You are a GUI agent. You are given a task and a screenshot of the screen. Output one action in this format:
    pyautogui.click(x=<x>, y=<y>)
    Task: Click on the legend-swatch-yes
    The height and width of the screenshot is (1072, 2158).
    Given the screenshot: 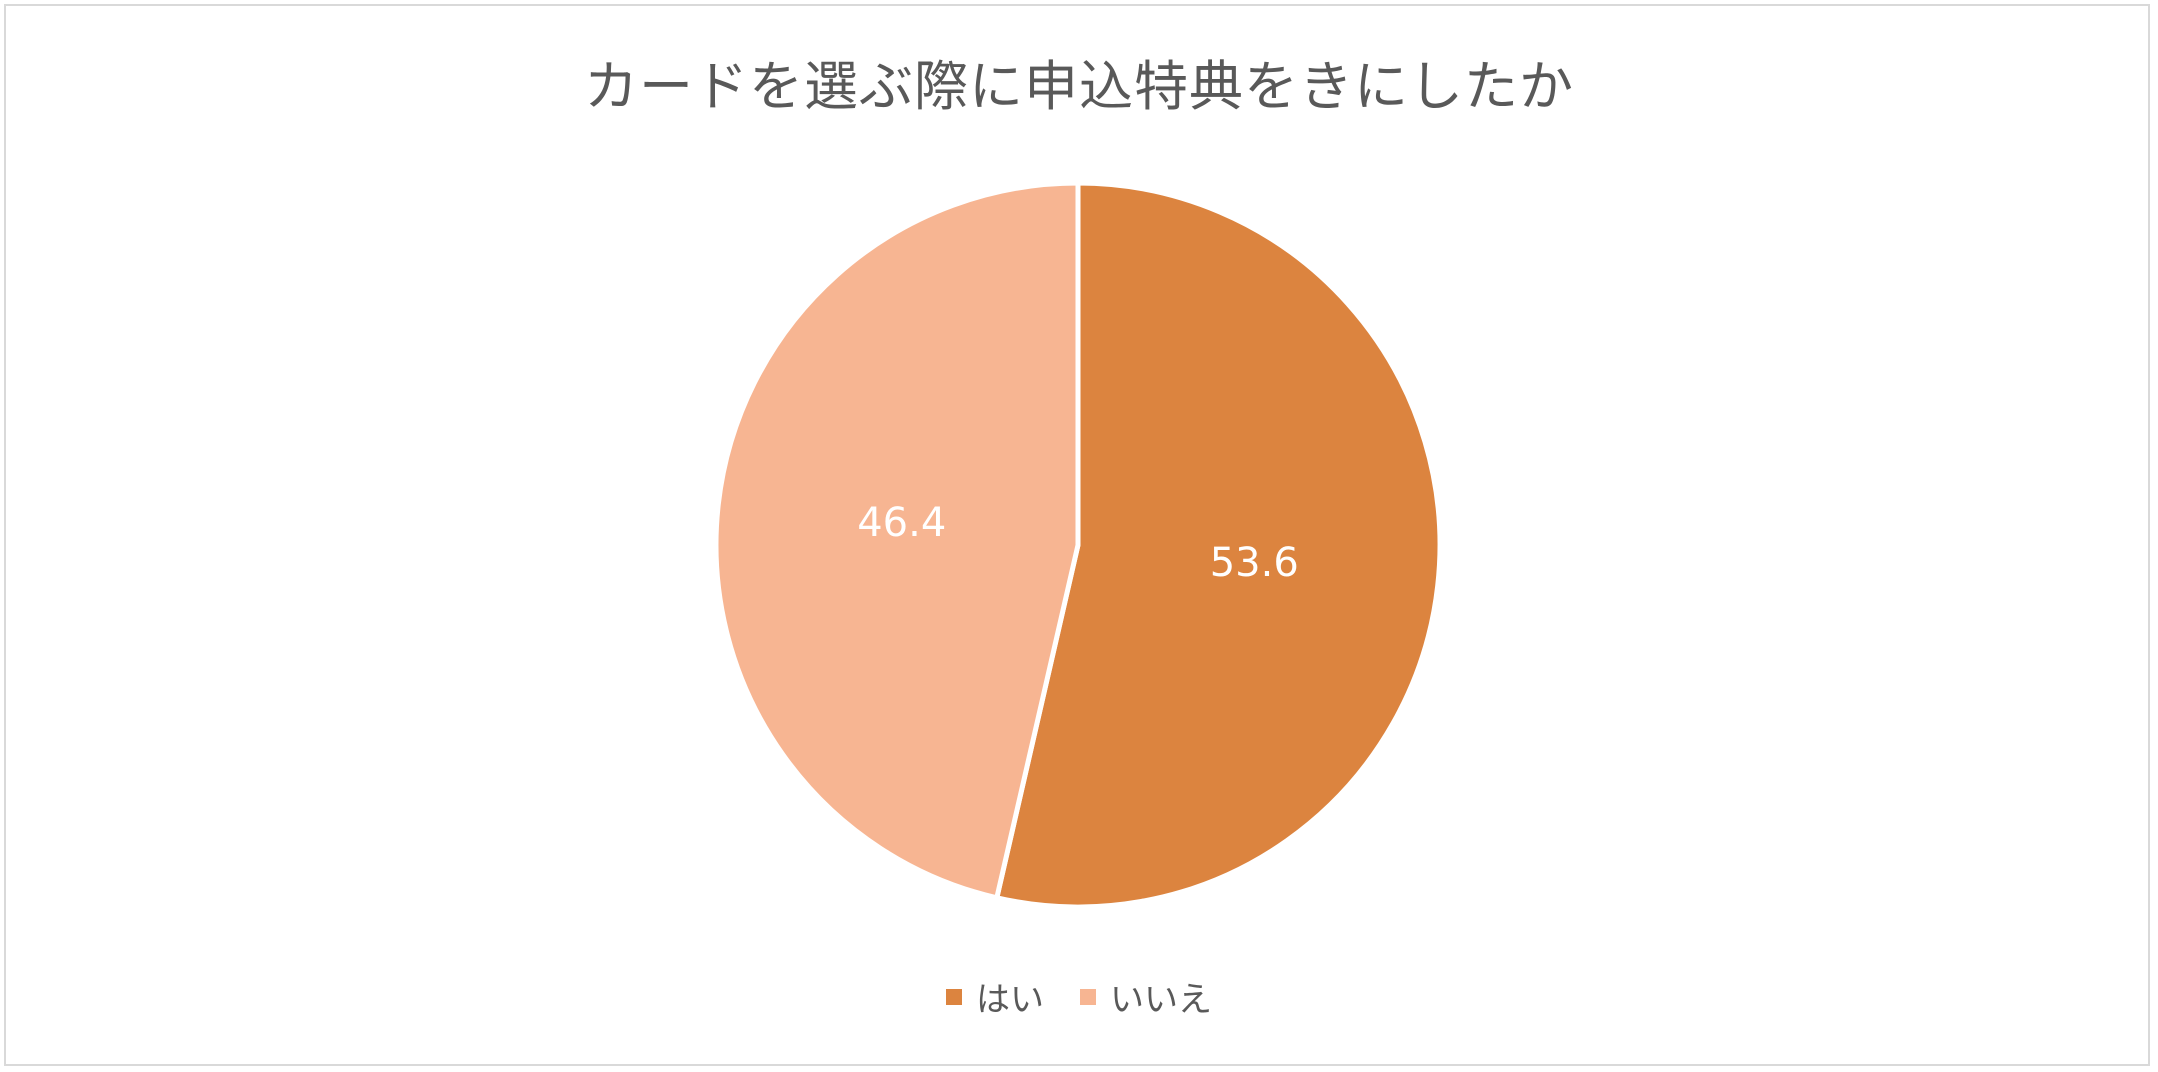 What is the action you would take?
    pyautogui.click(x=954, y=996)
    